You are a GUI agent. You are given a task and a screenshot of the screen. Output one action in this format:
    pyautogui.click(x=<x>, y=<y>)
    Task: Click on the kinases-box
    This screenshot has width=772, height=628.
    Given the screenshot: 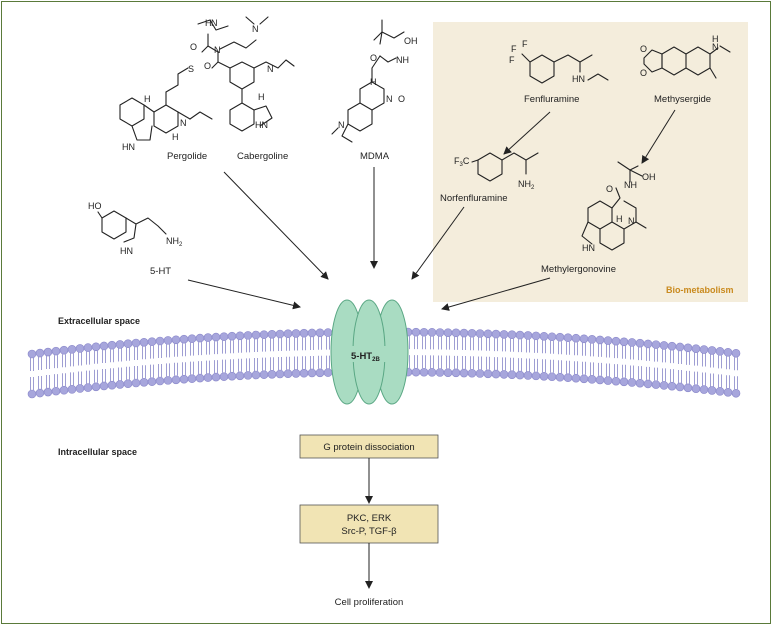 What is the action you would take?
    pyautogui.click(x=369, y=524)
    